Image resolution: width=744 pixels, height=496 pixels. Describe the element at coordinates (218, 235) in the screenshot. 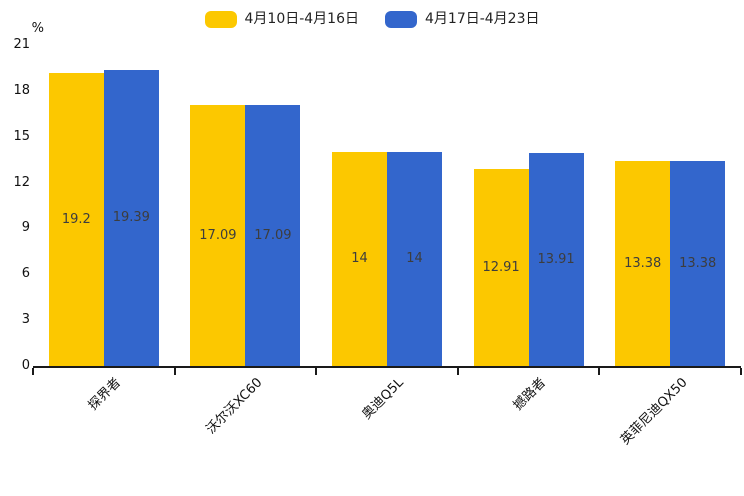

I see `bar-4月10日-4月16日-沃尔沃XC60` at that location.